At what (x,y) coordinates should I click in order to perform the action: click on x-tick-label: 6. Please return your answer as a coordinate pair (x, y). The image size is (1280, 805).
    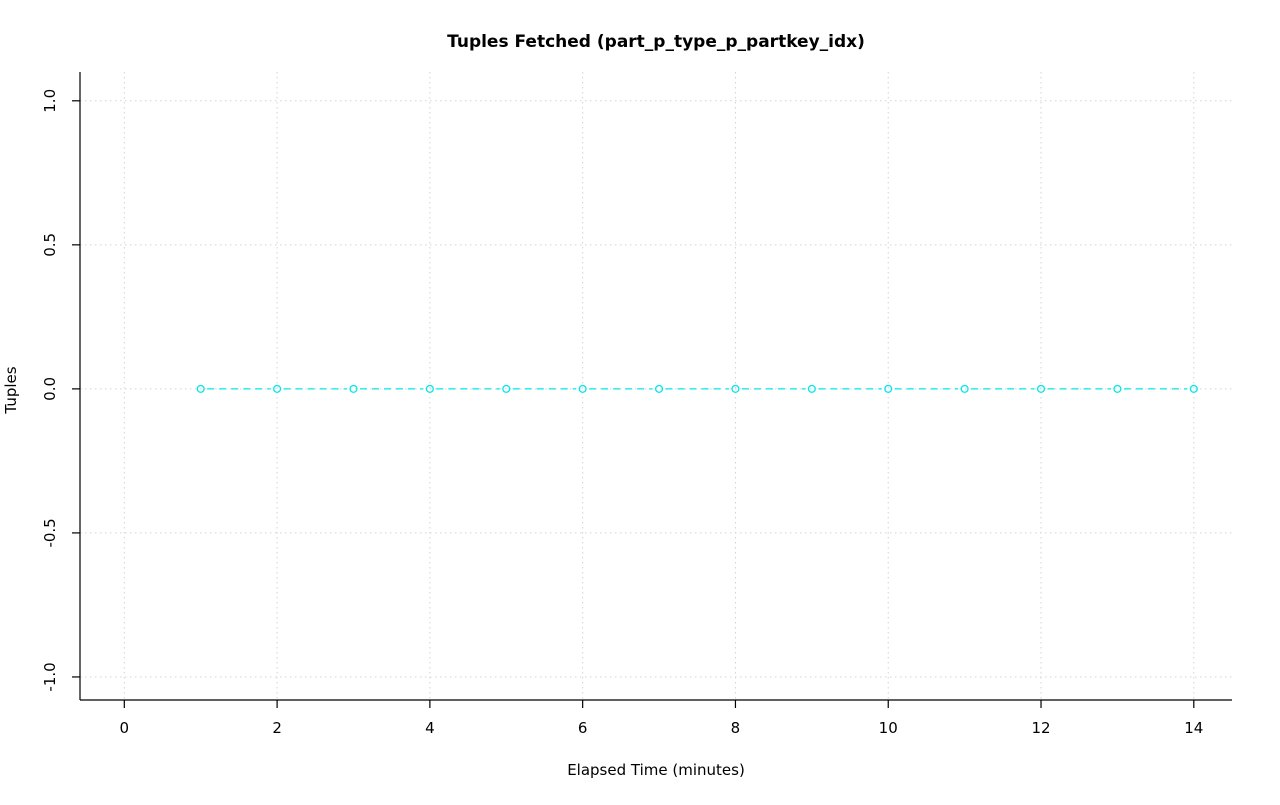
    Looking at the image, I should click on (583, 728).